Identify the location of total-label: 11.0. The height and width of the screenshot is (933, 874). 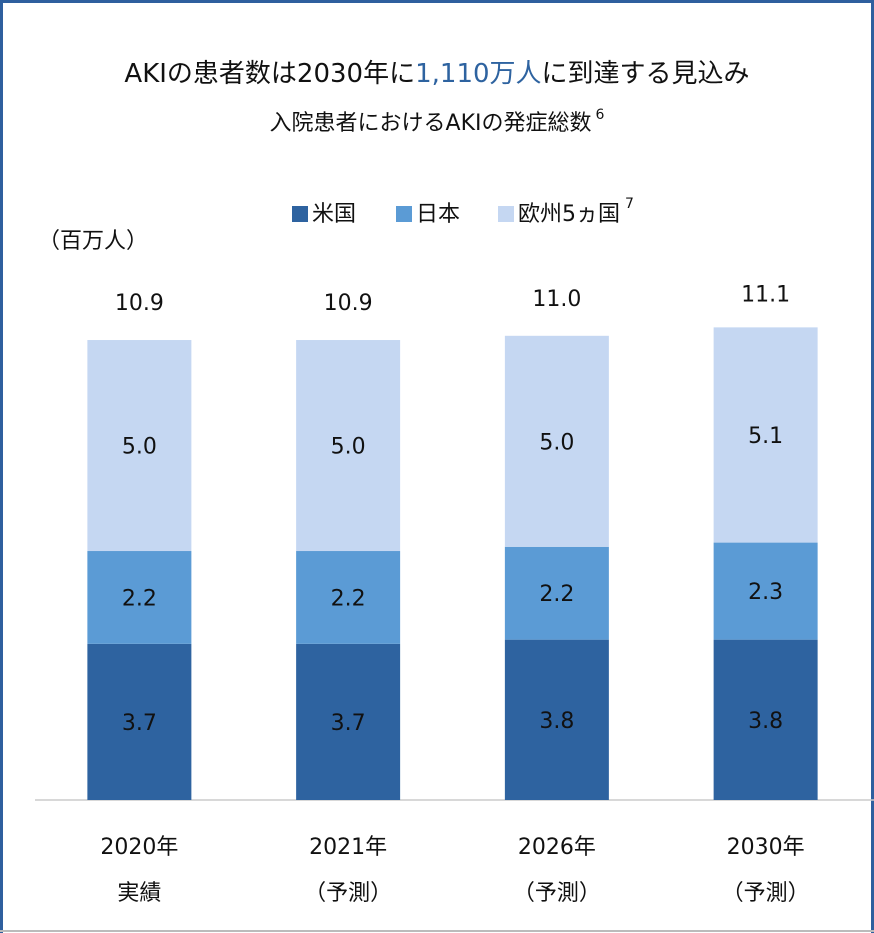
(556, 299).